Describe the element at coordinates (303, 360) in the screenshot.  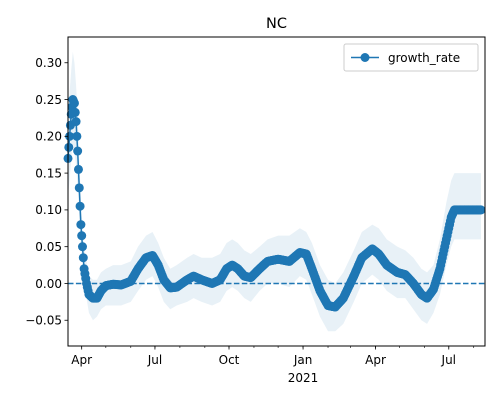
I see `x-tick-label: Jan` at that location.